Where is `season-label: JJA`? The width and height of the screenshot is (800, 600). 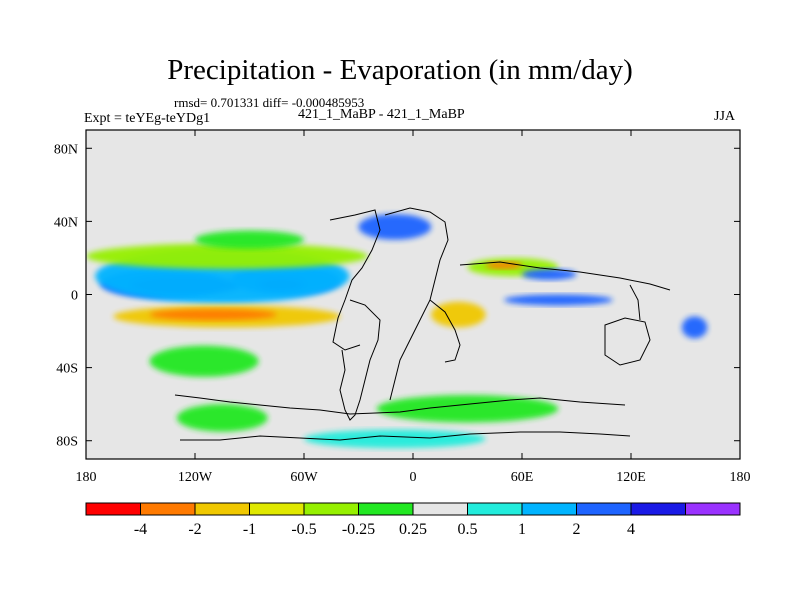 season-label: JJA is located at coordinates (725, 116).